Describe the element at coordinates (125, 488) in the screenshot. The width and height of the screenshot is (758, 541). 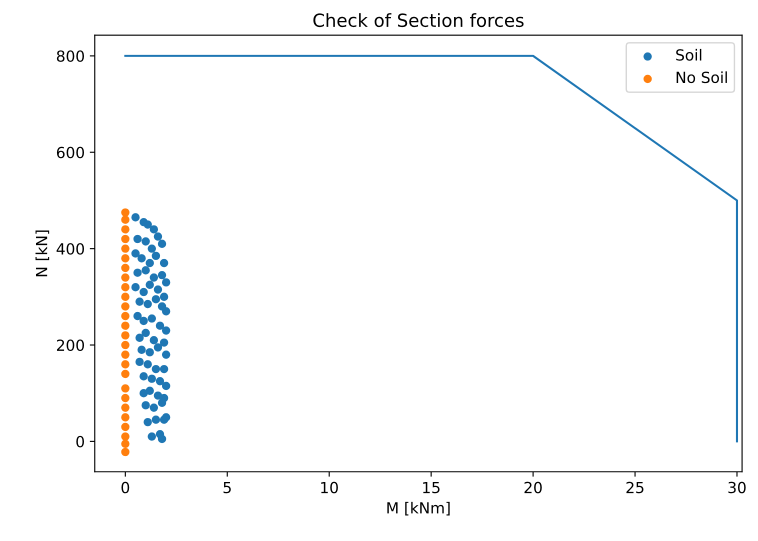
I see `x-tick-label: 0` at that location.